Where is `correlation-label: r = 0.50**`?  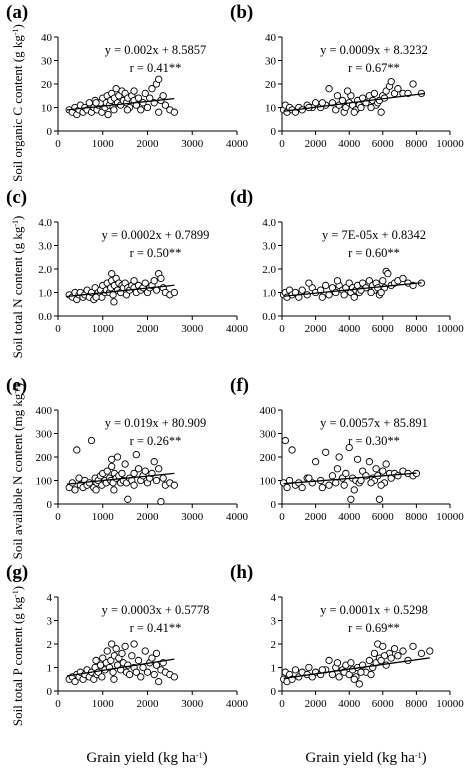
correlation-label: r = 0.50** is located at coordinates (156, 253).